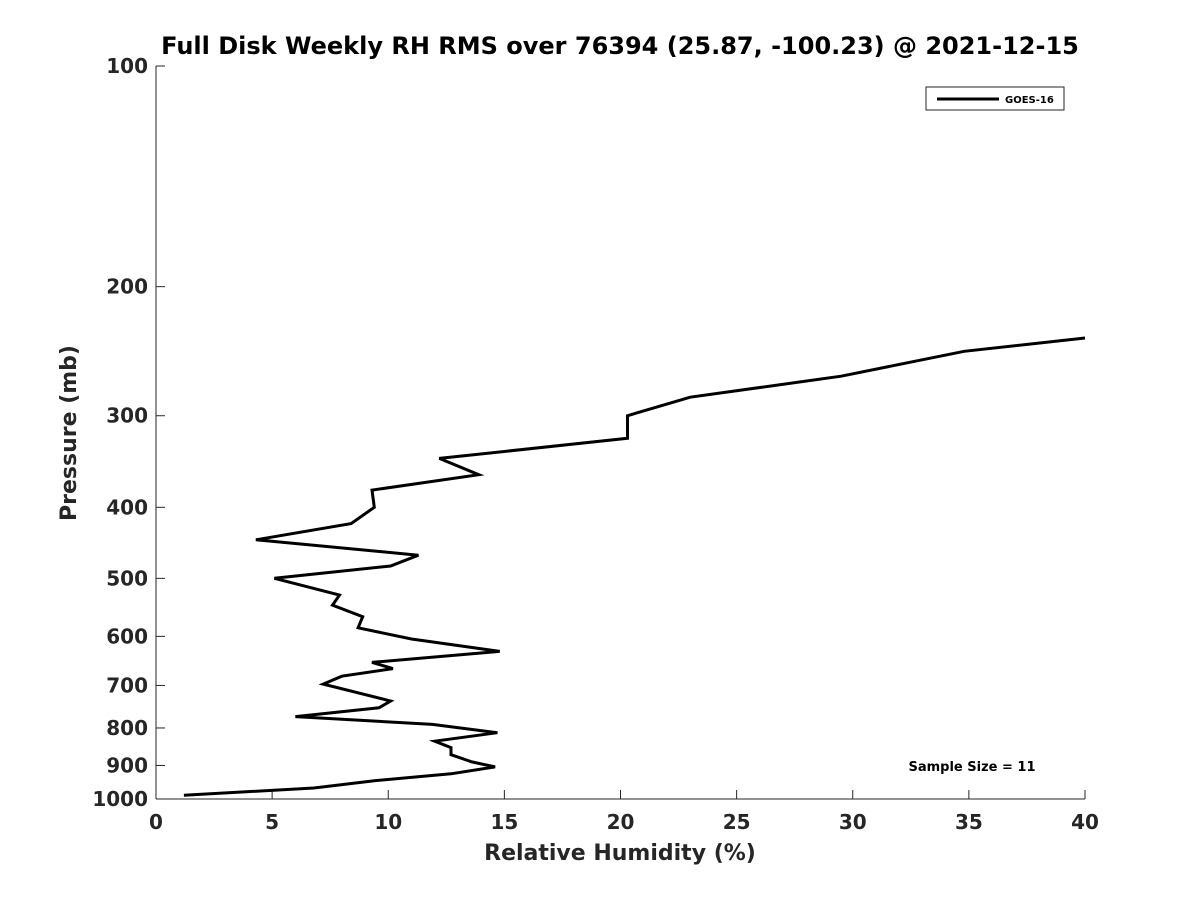 This screenshot has height=900, width=1200. I want to click on x-axis-ticks: 0 5 10 15 20 25 30 35 40, so click(624, 812).